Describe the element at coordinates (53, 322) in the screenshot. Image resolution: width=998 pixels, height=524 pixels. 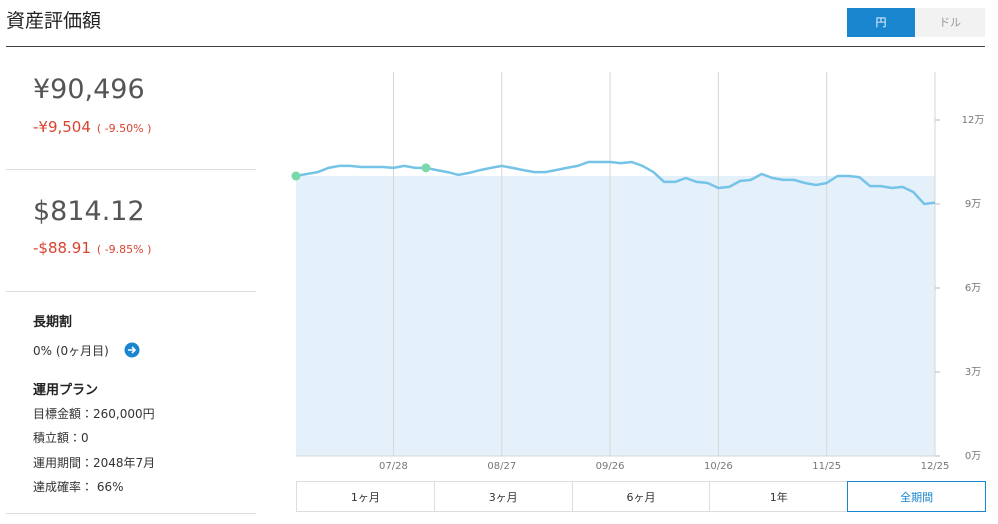
I see `discount-title: 長期割` at that location.